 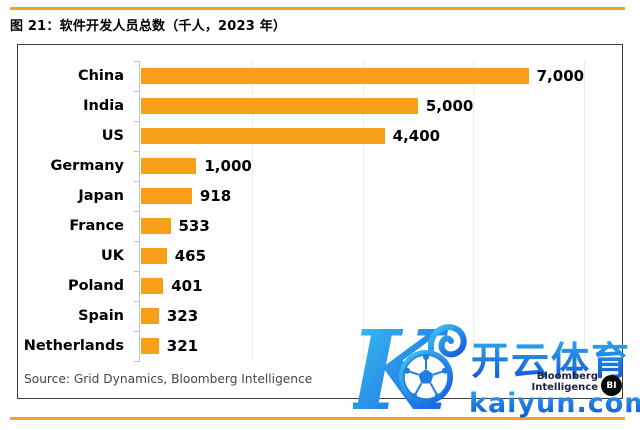 What do you see at coordinates (96, 226) in the screenshot?
I see `category-label: France` at bounding box center [96, 226].